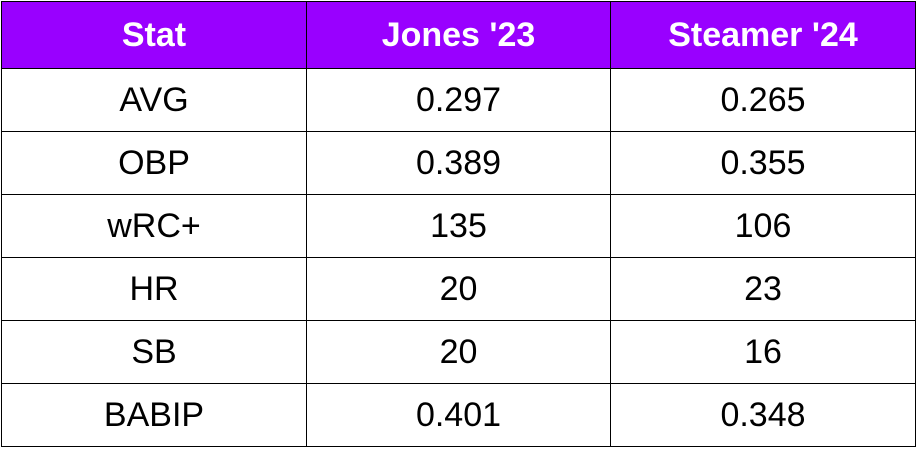 The image size is (916, 451). Describe the element at coordinates (763, 226) in the screenshot. I see `value-cell: 106` at that location.